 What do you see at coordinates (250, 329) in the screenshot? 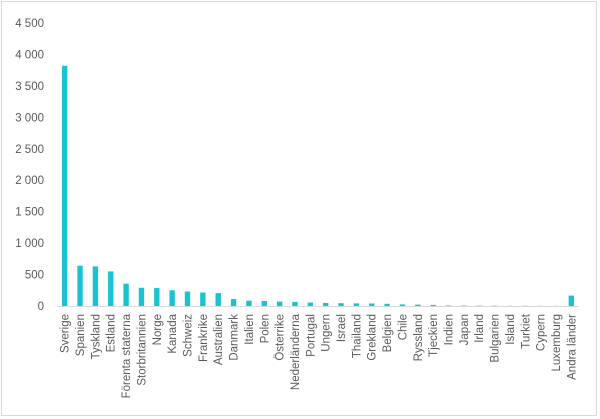
I see `x-category-label: Italien` at bounding box center [250, 329].